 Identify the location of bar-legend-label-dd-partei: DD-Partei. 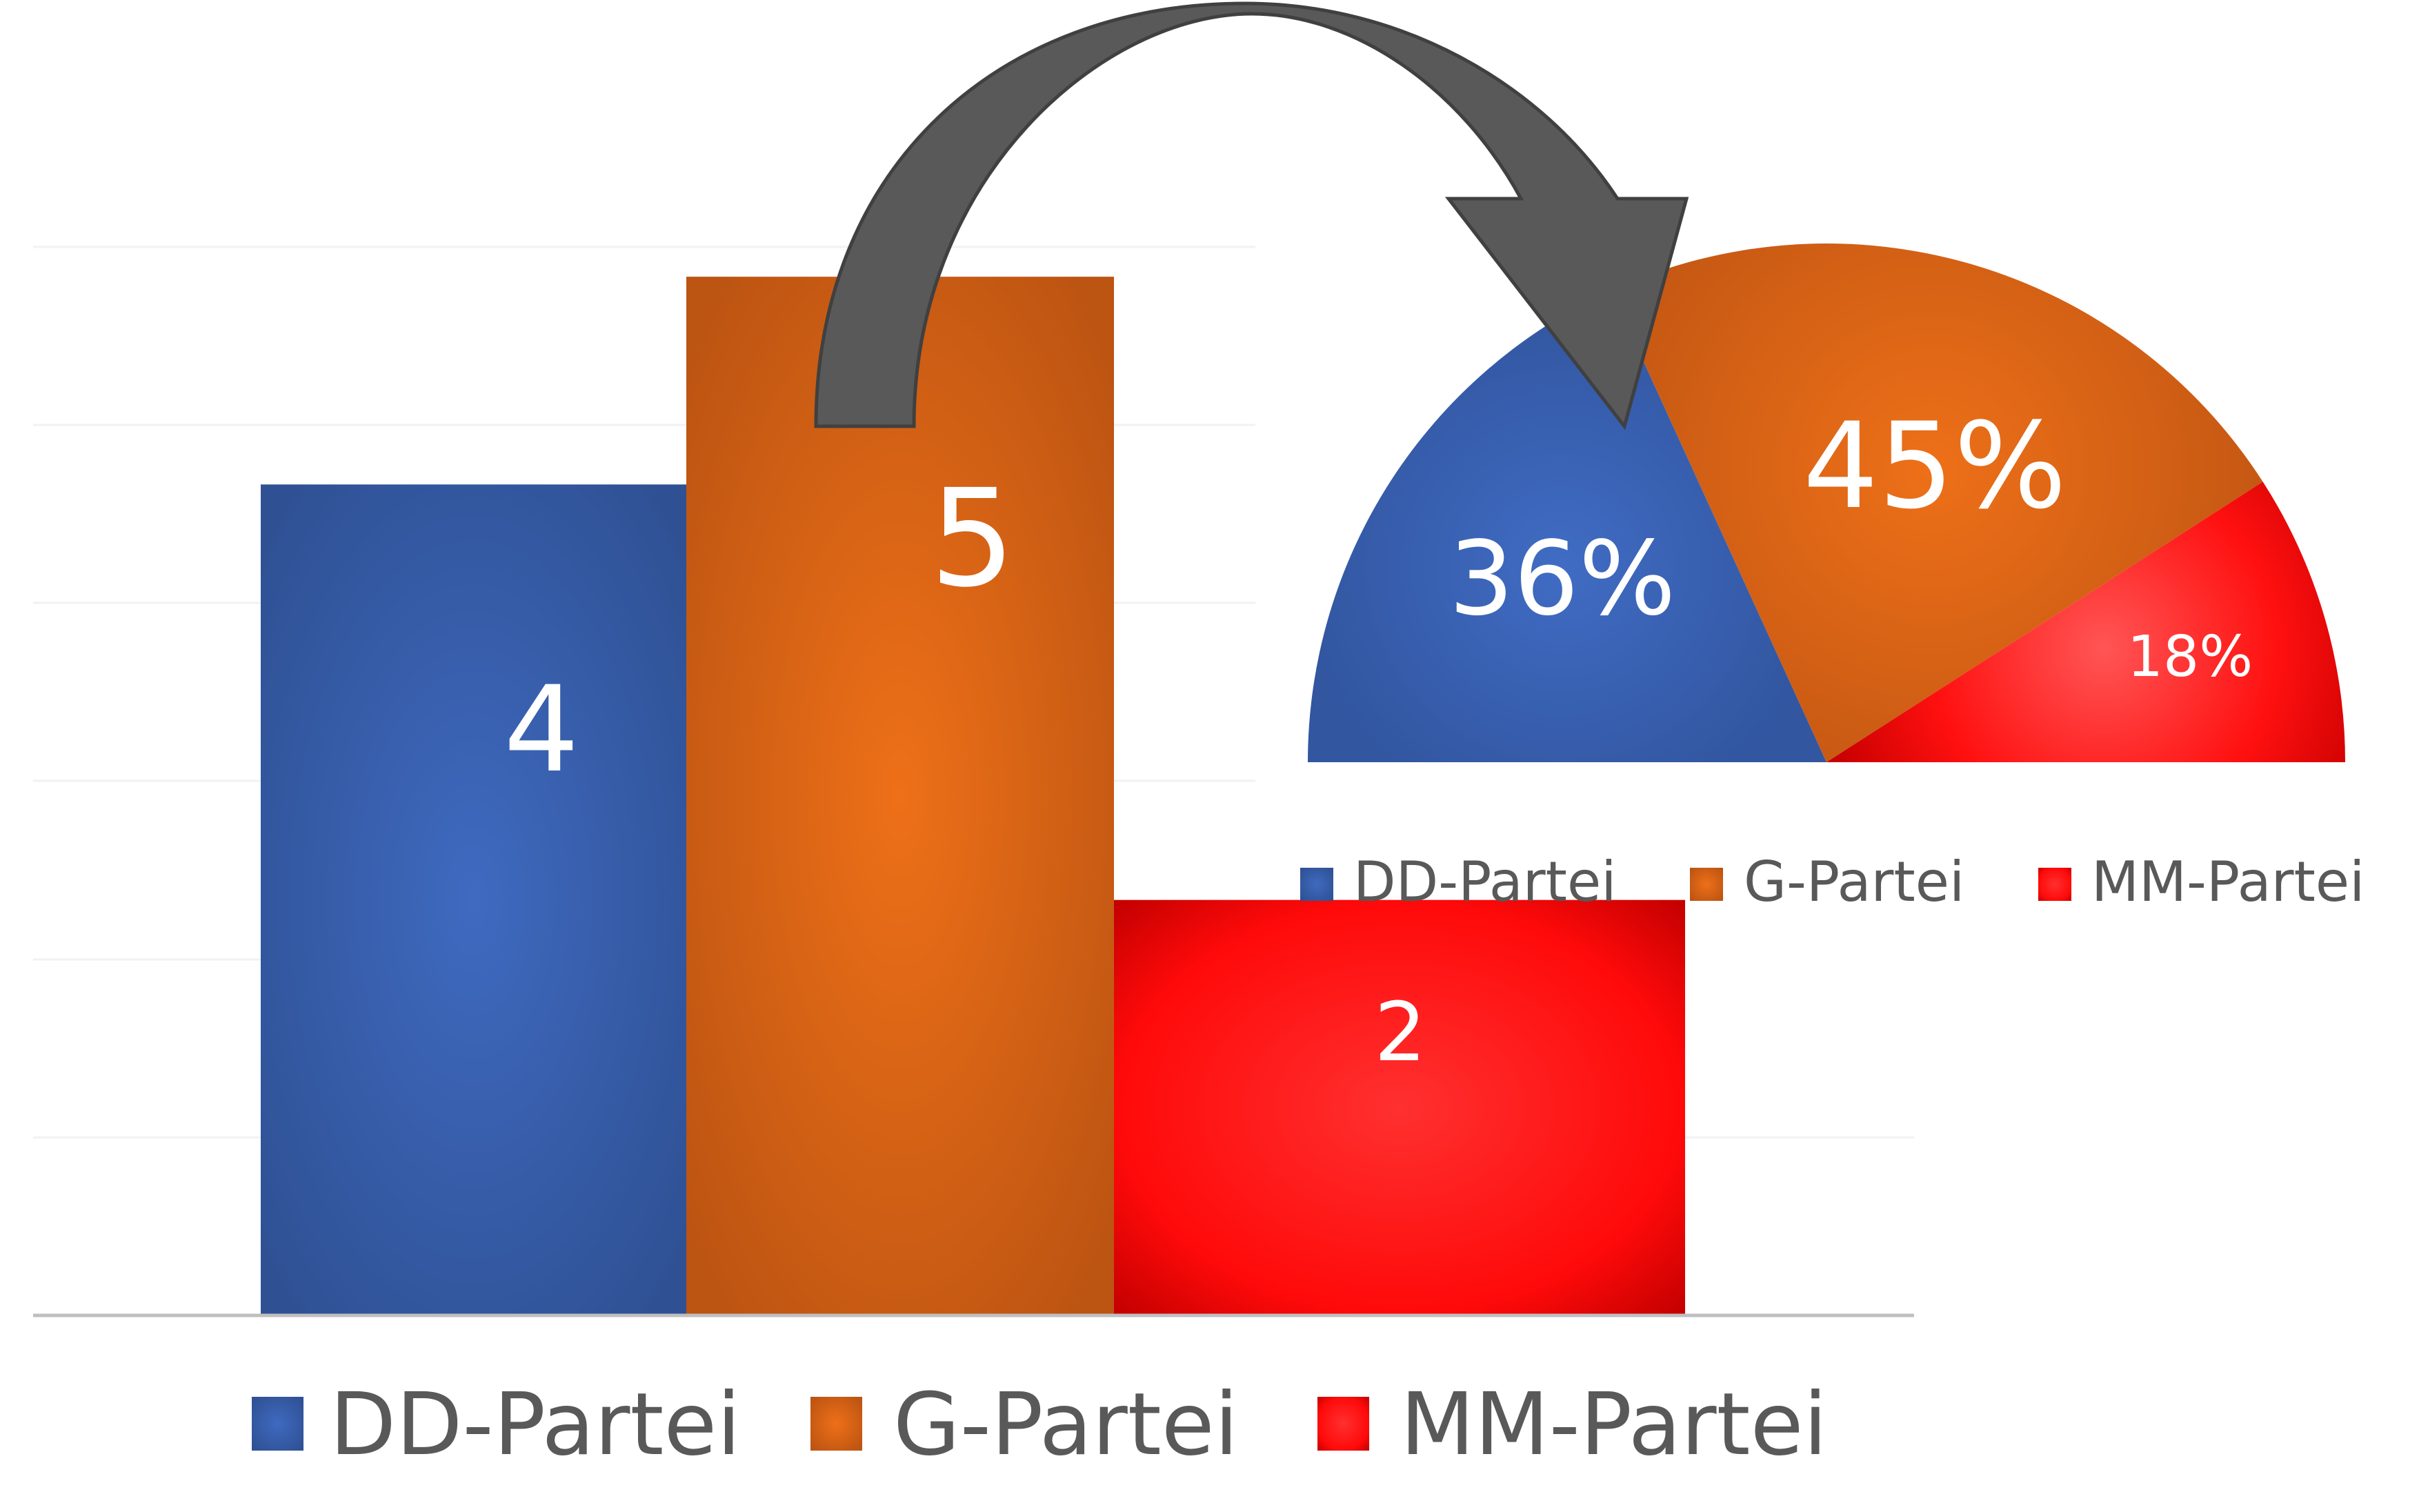
(535, 1425).